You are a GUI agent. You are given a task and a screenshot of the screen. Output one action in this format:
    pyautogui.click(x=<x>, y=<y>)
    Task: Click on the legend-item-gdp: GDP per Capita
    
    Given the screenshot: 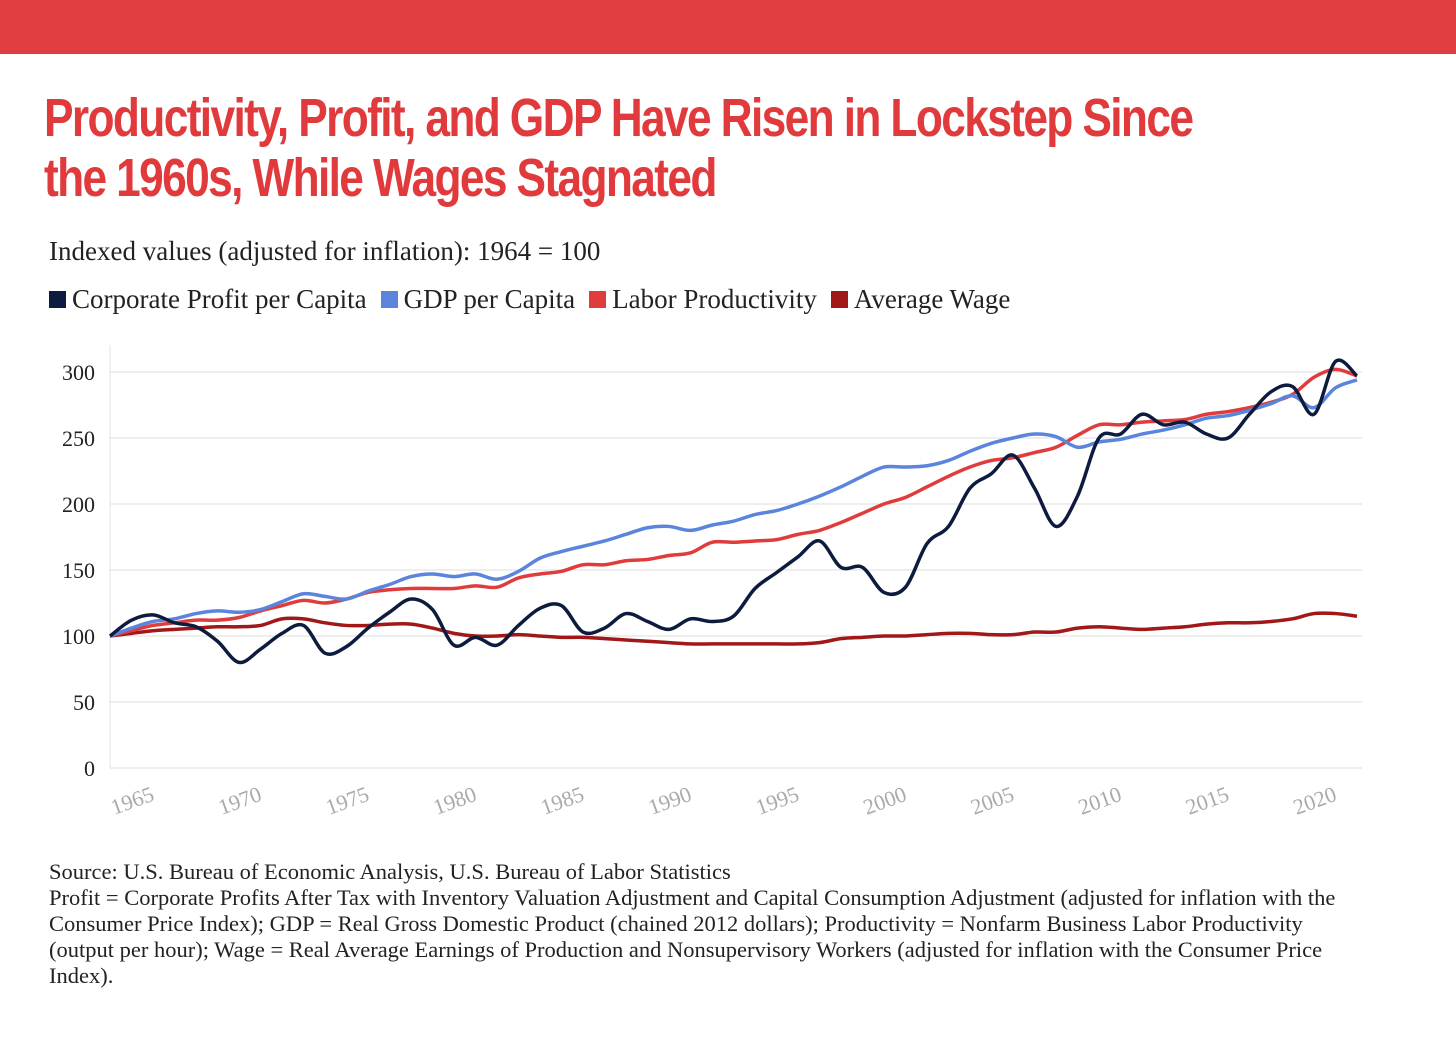 What is the action you would take?
    pyautogui.click(x=478, y=299)
    